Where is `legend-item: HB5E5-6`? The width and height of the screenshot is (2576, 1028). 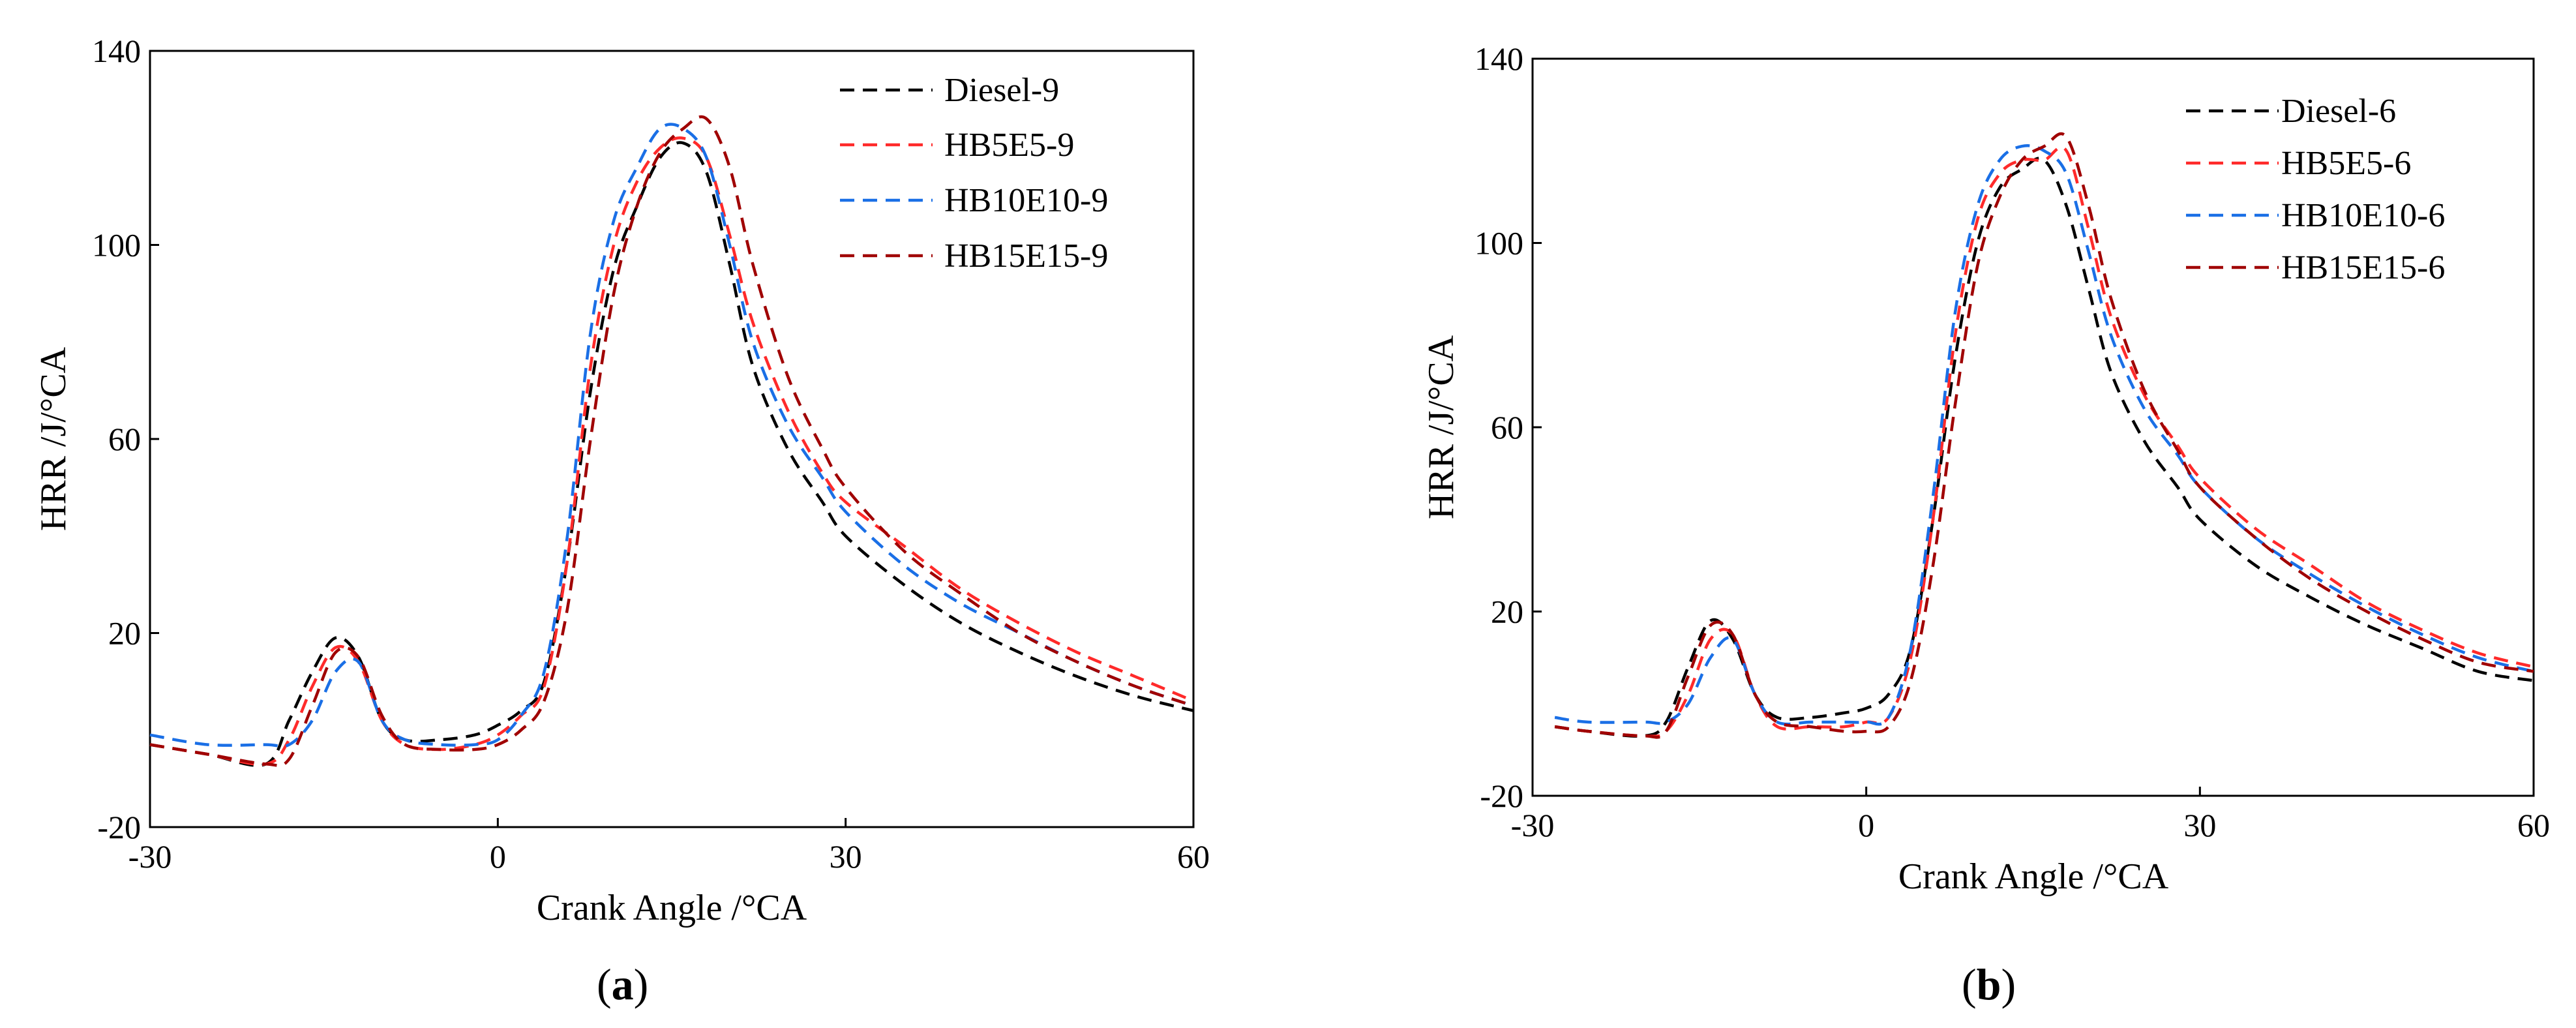
legend-item: HB5E5-6 is located at coordinates (2298, 164).